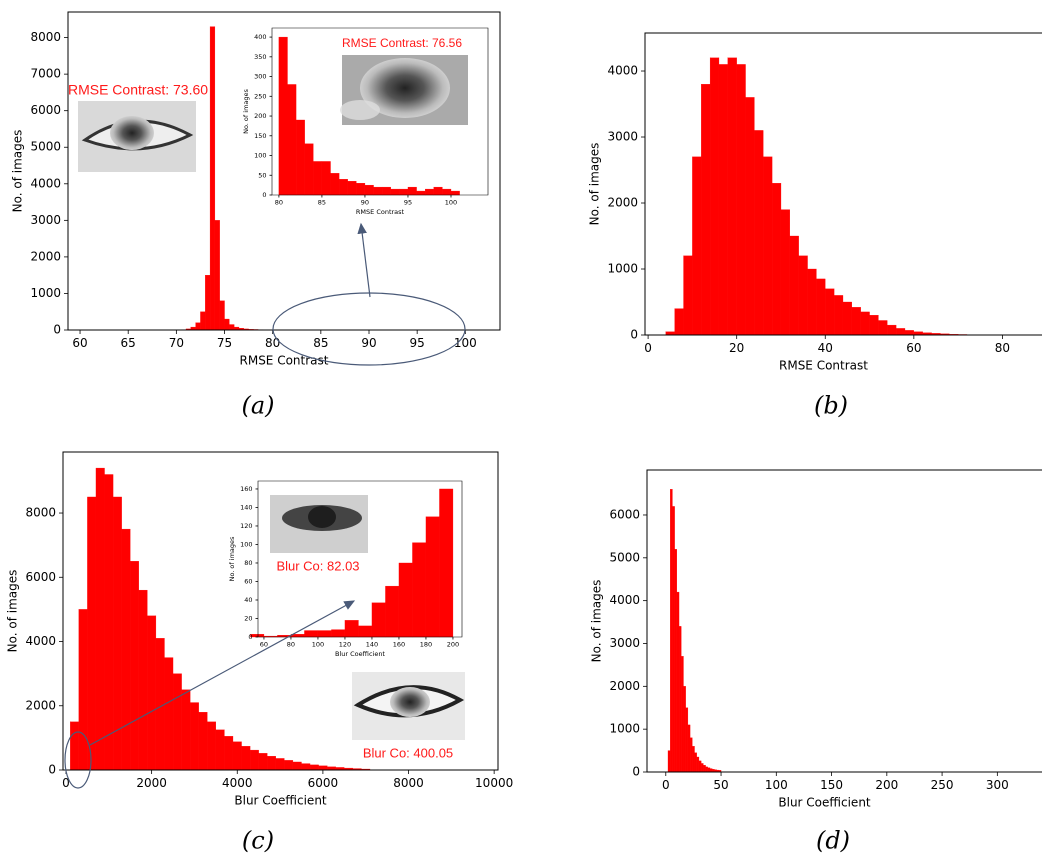 The image size is (1042, 856). Describe the element at coordinates (997, 785) in the screenshot. I see `x-tick-label: 300` at that location.